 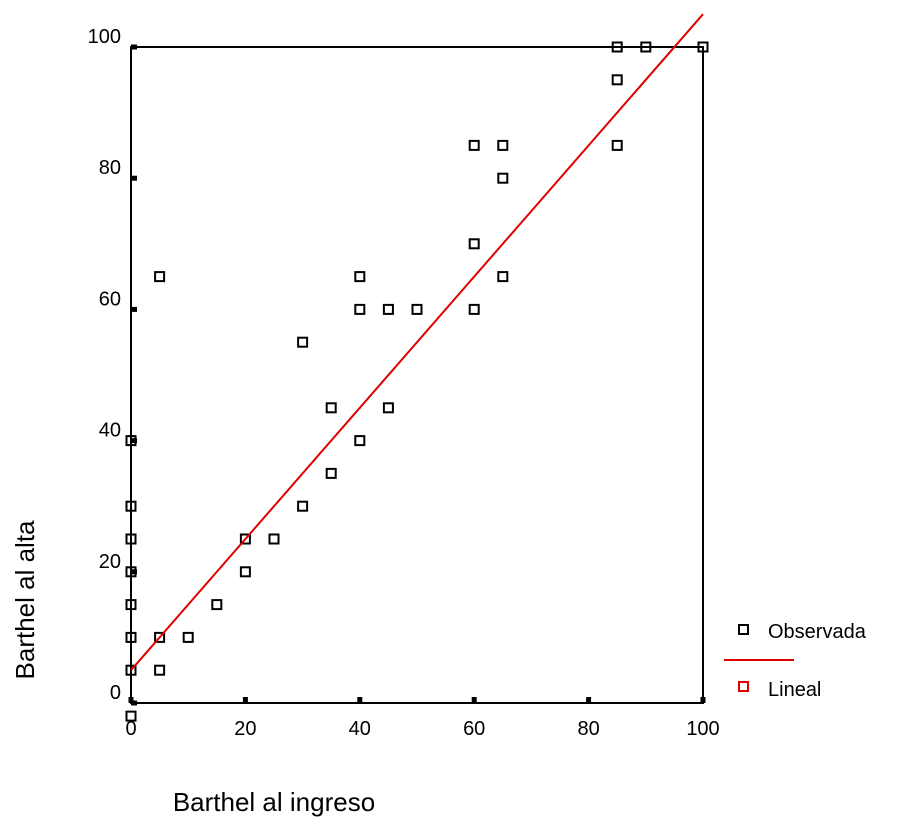 I want to click on x-tick-label: 60, so click(x=474, y=729).